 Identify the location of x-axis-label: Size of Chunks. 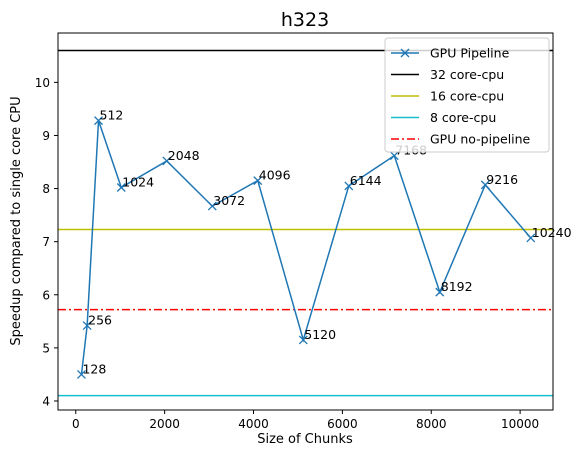
(305, 439).